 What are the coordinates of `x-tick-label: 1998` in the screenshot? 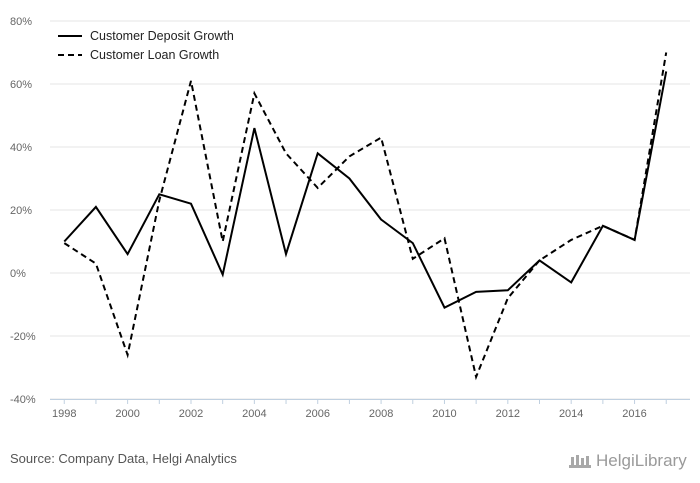 It's located at (64, 414).